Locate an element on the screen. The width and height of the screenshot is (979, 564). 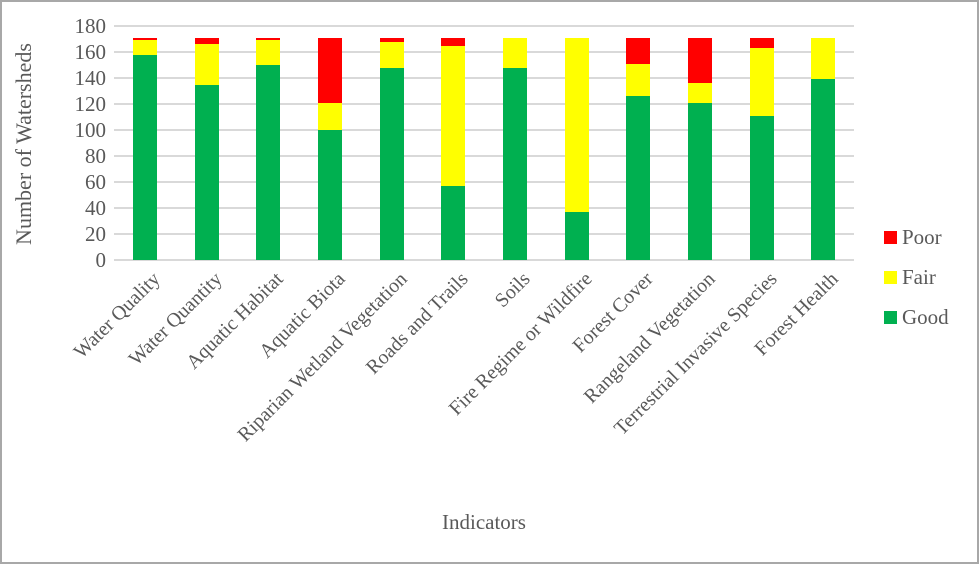
legend: Poor Fair Good is located at coordinates (916, 277).